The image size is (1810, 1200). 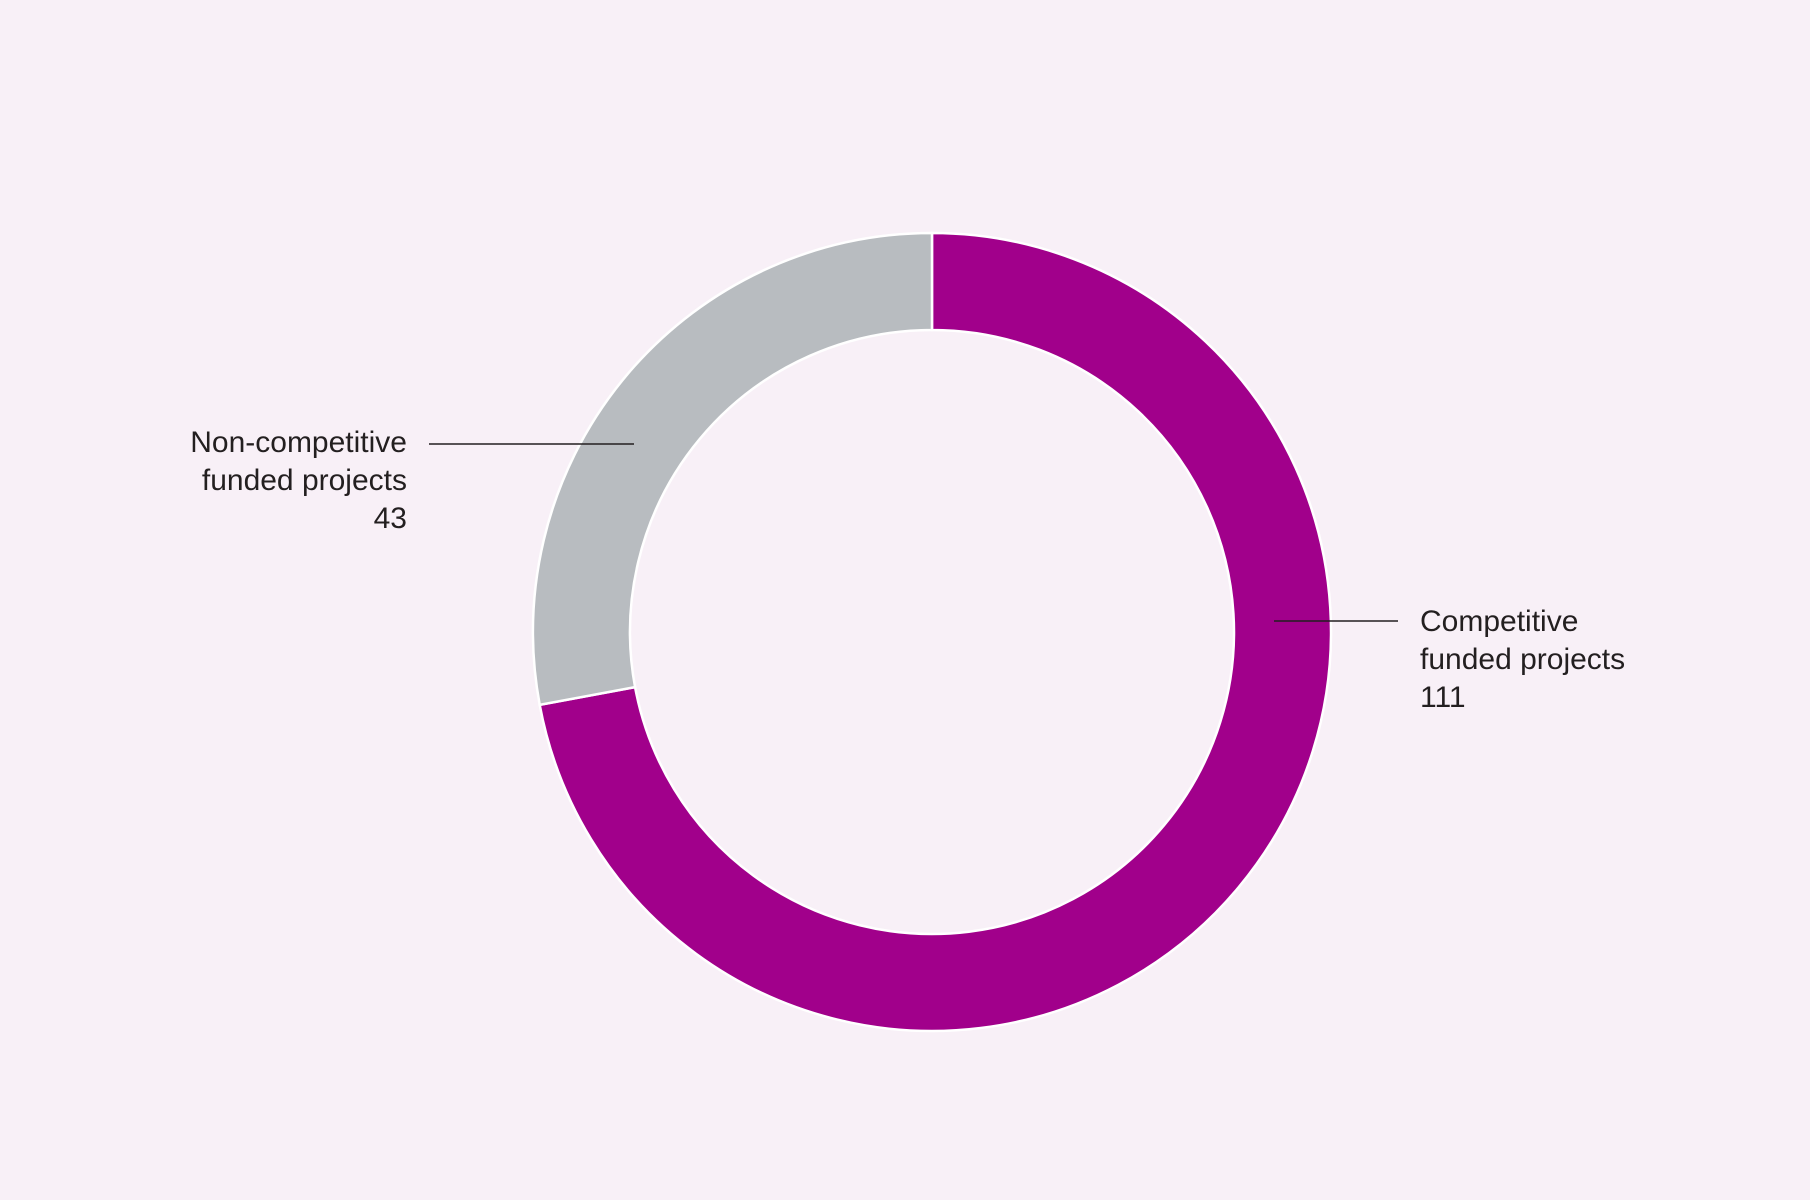 What do you see at coordinates (1499, 621) in the screenshot?
I see `slice-name-label-0: Competitive` at bounding box center [1499, 621].